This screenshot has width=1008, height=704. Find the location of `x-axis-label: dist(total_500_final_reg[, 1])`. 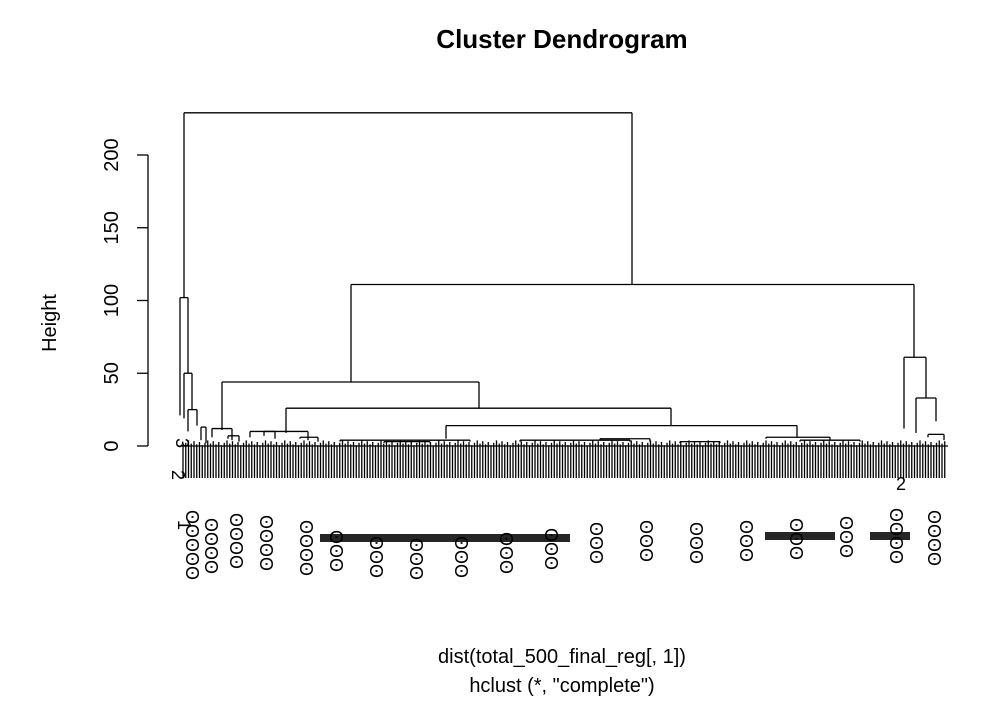

x-axis-label: dist(total_500_final_reg[, 1]) is located at coordinates (562, 657).